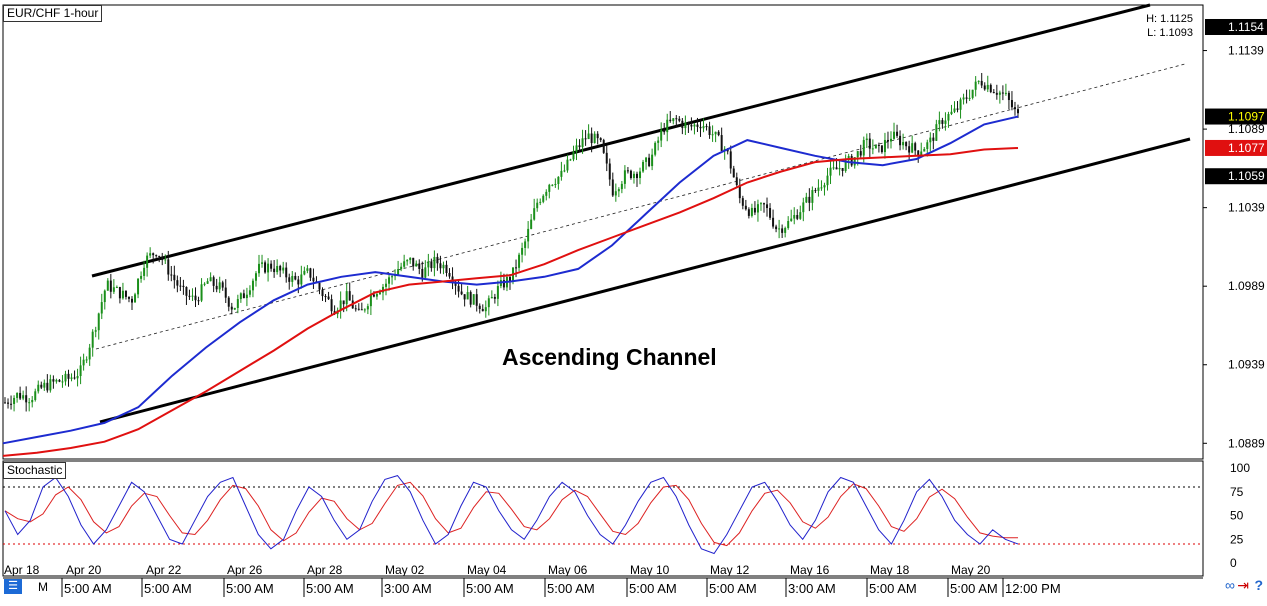 This screenshot has width=1267, height=606. What do you see at coordinates (1169, 26) in the screenshot?
I see `high-low-readout: H: 1.1125 L: 1.1093` at bounding box center [1169, 26].